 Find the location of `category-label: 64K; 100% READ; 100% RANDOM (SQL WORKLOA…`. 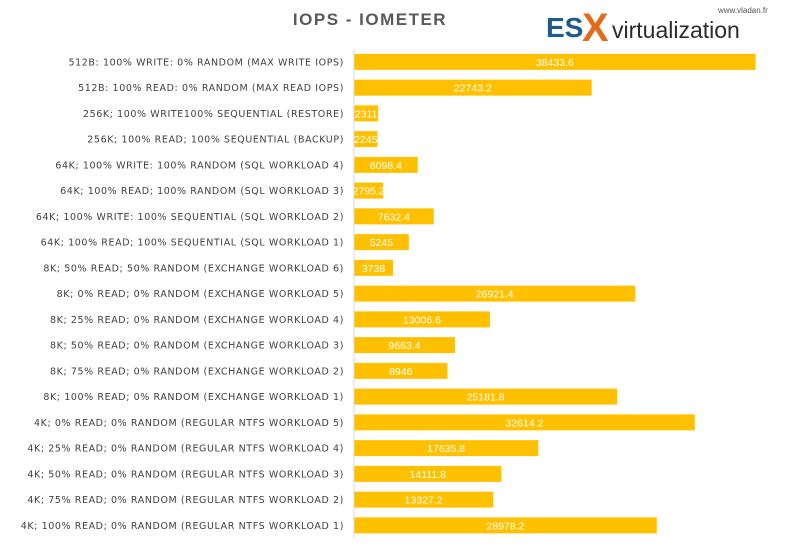

category-label: 64K; 100% READ; 100% RANDOM (SQL WORKLOA… is located at coordinates (202, 191).